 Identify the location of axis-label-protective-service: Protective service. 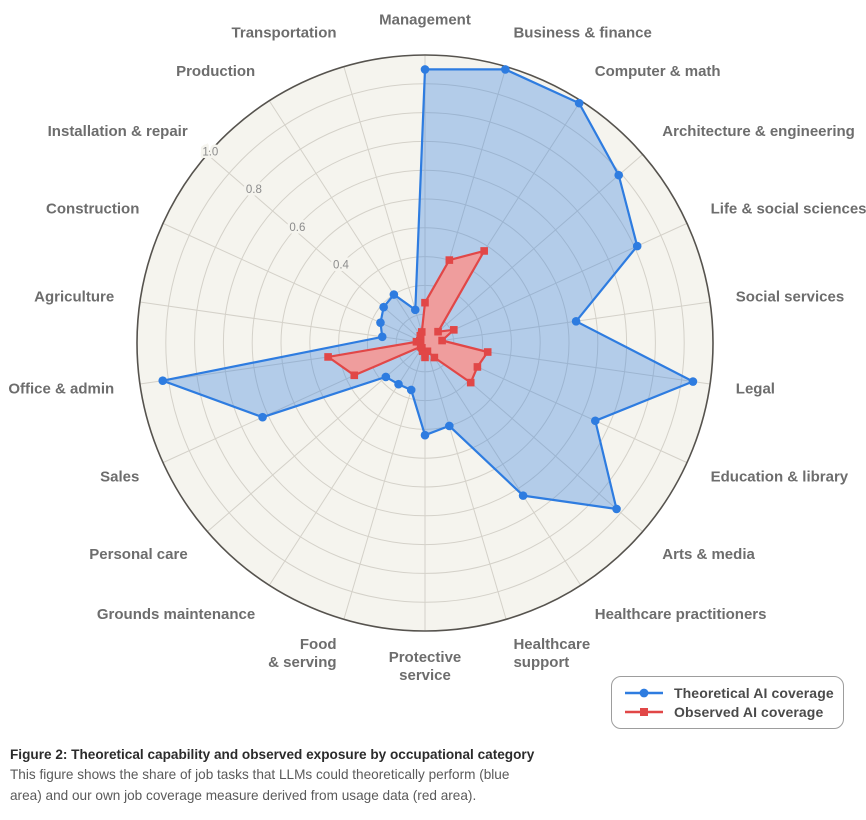
(425, 666).